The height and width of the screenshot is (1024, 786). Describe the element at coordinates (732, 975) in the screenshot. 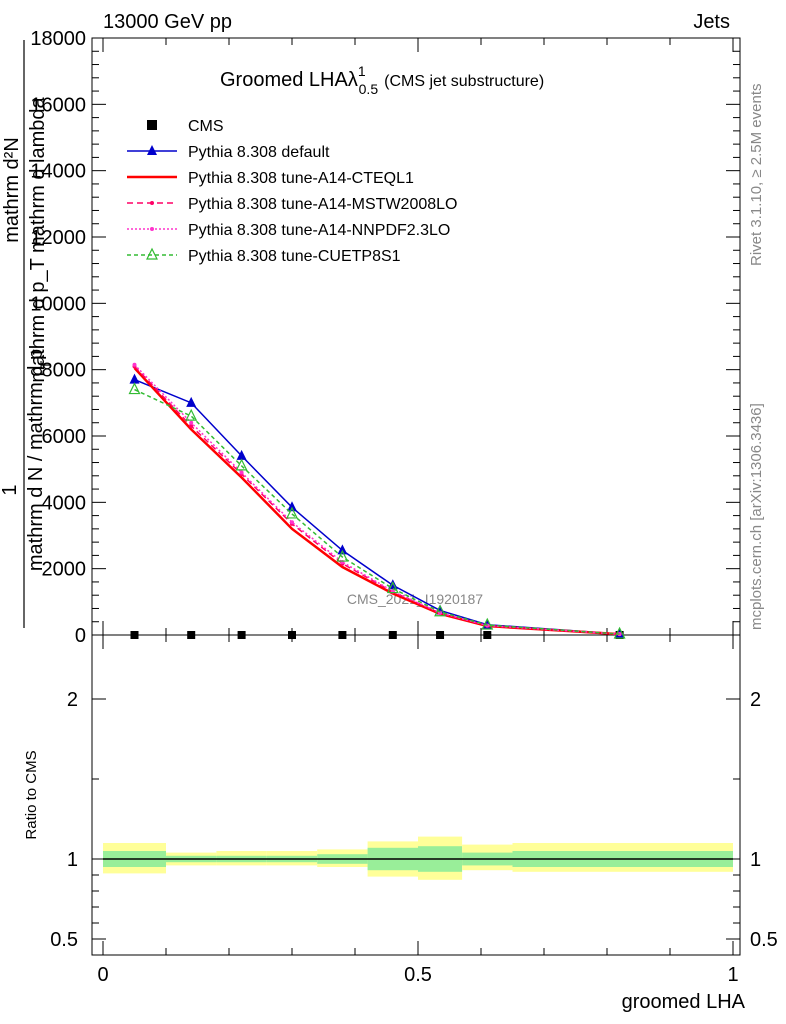

I see `x-tick-label: 1` at that location.